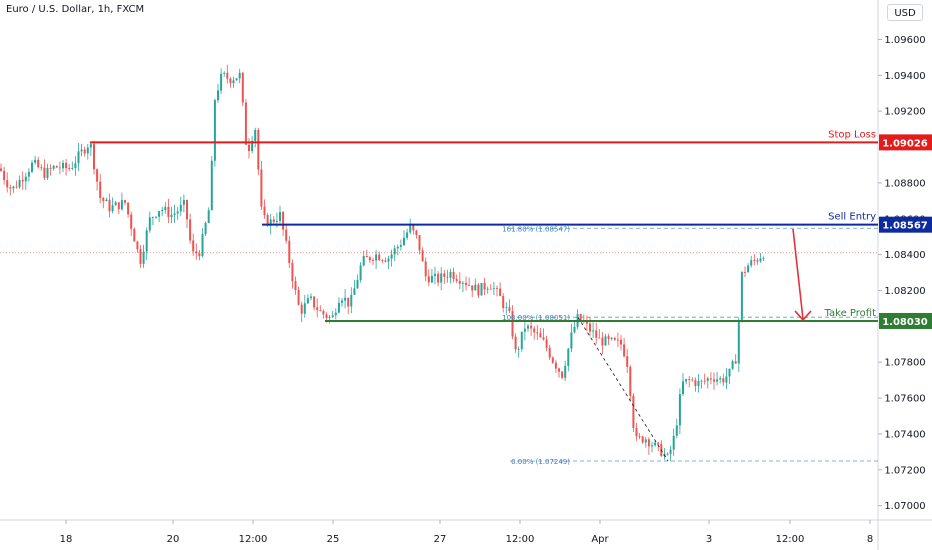 The height and width of the screenshot is (550, 932). Describe the element at coordinates (905, 224) in the screenshot. I see `price-badge-sell-entry` at that location.